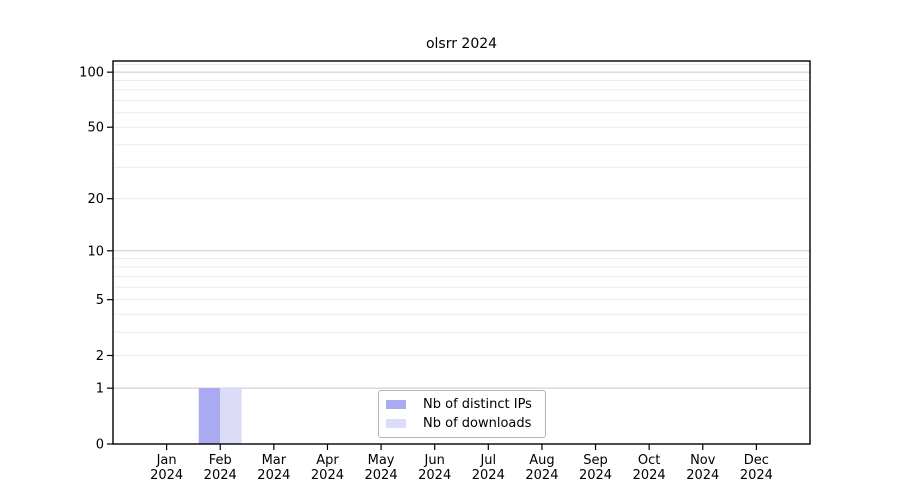  I want to click on y-tick-label-5: 5, so click(100, 300).